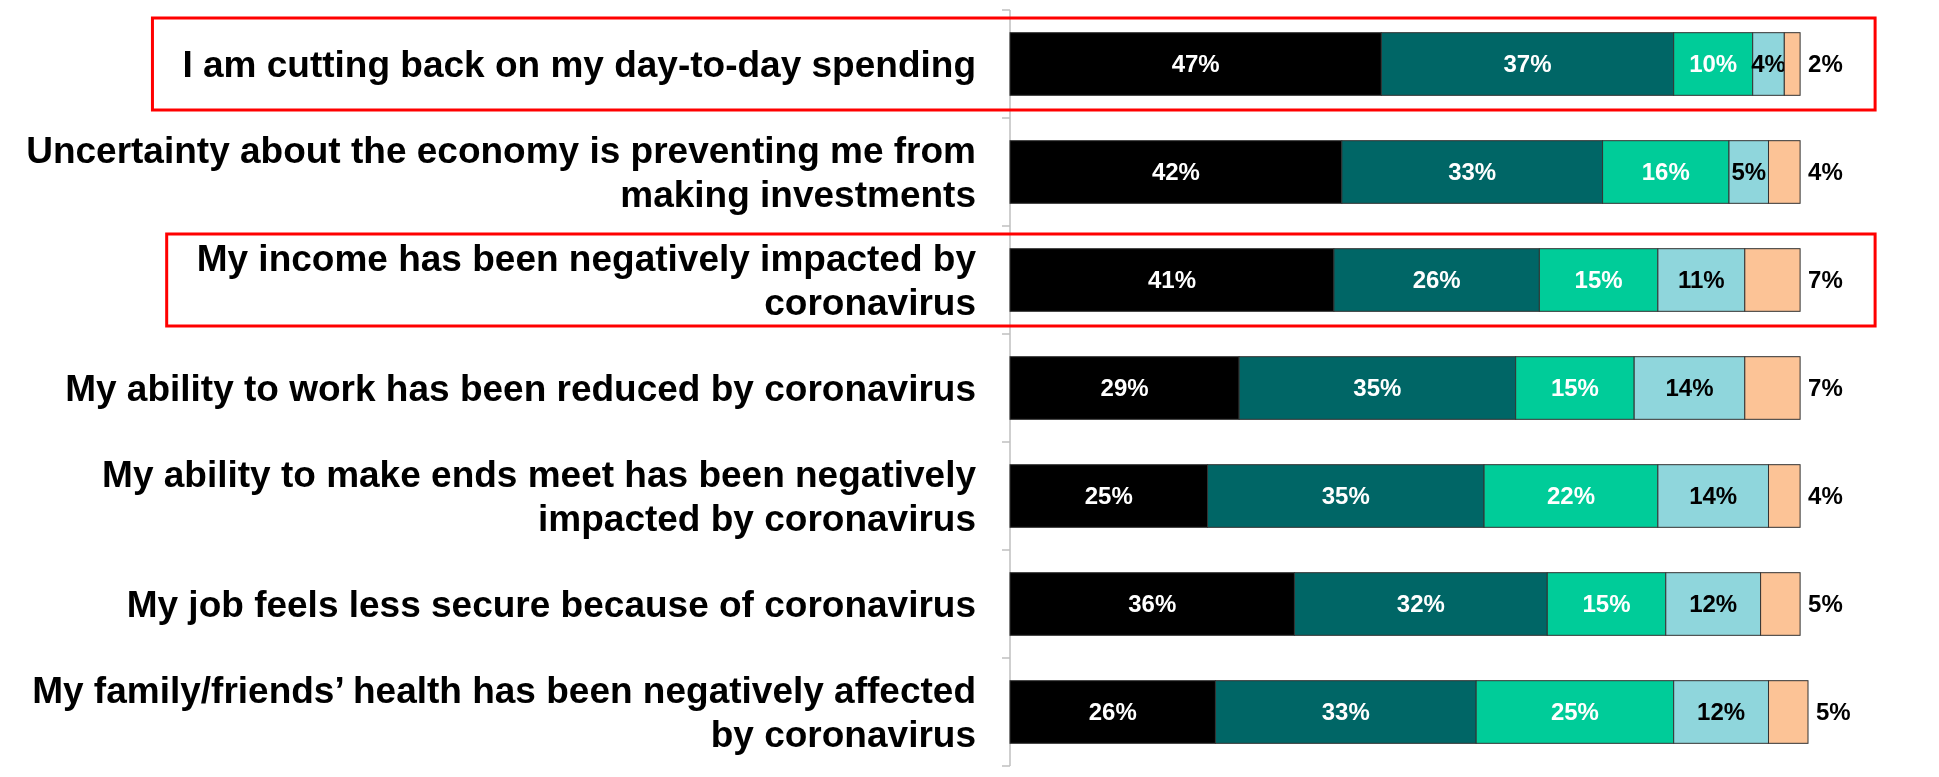  Describe the element at coordinates (539, 496) in the screenshot. I see `y-tick-label: My ability to make ends meet has been negatively impacted by coronavirus` at that location.